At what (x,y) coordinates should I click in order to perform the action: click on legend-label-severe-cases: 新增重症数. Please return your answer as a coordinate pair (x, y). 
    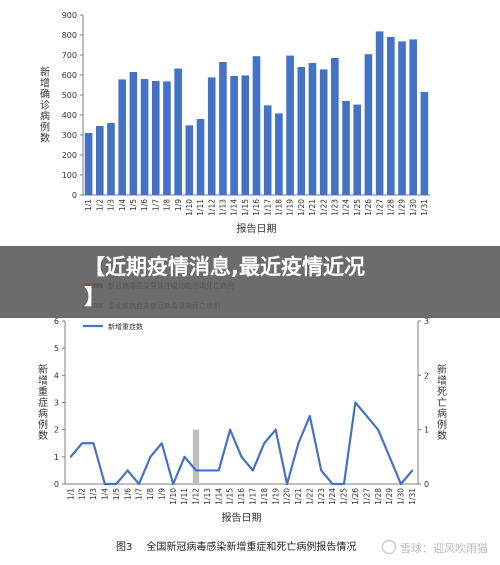
    Looking at the image, I should click on (125, 326).